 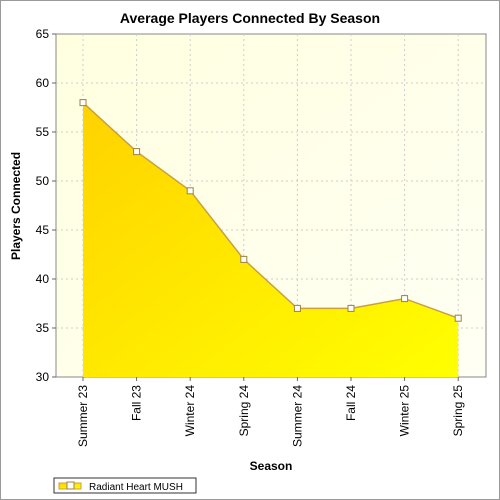 I want to click on x-axis-title: Season, so click(x=271, y=466).